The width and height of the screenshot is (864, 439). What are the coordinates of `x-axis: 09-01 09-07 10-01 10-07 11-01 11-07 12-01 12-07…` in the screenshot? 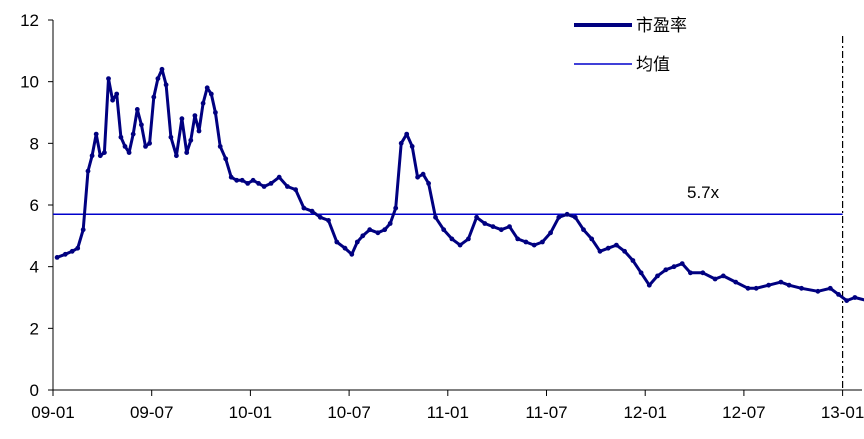 It's located at (447, 405).